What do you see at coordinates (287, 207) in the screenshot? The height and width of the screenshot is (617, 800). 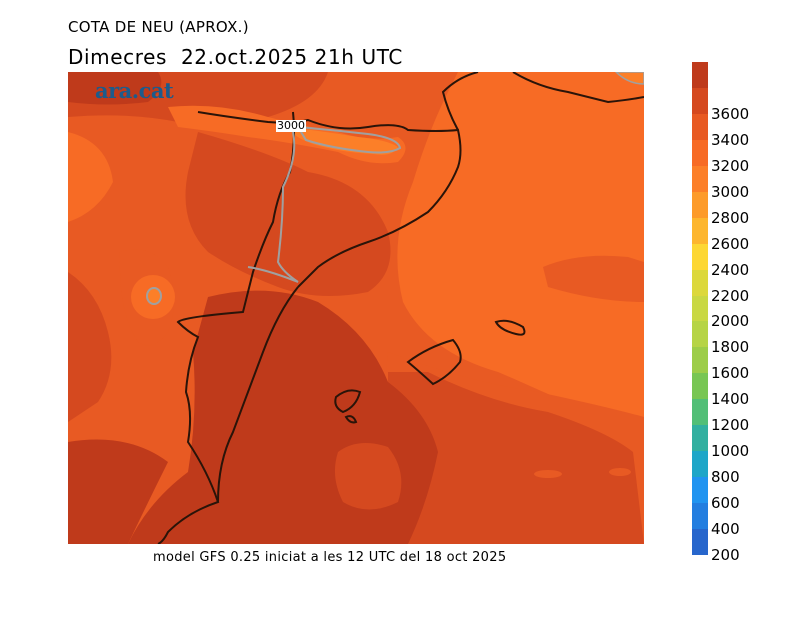 I see `border-andorra-inner` at bounding box center [287, 207].